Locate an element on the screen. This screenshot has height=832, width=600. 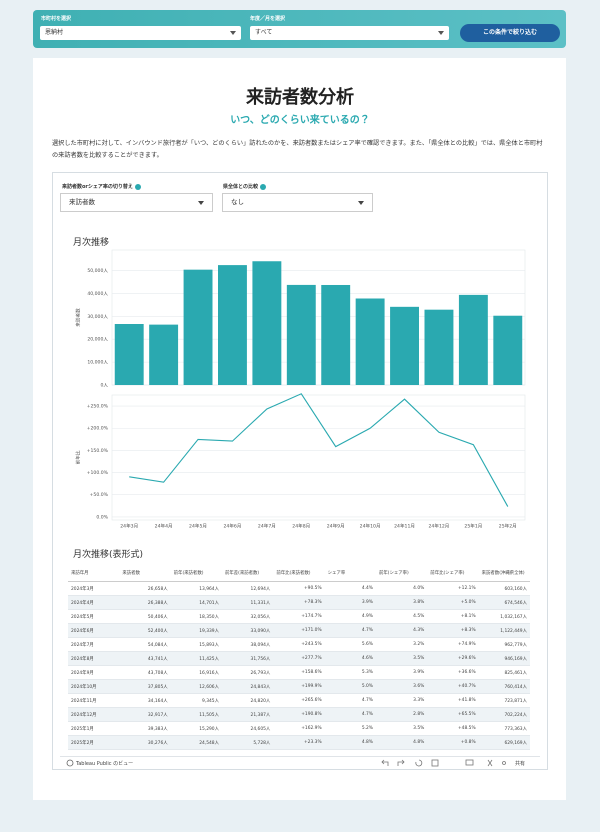
page-subtitle: いつ、どのくらい来ているの？ is located at coordinates (300, 120).